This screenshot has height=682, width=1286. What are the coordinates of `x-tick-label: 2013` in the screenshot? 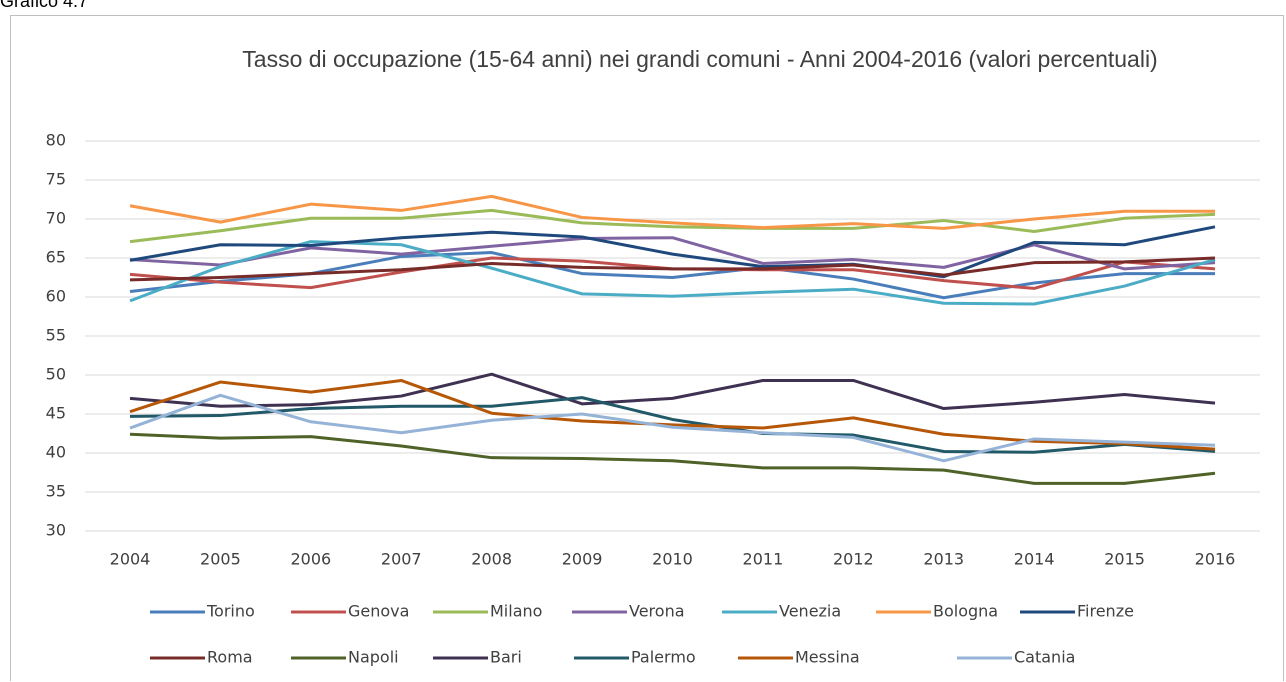 It's located at (943, 559).